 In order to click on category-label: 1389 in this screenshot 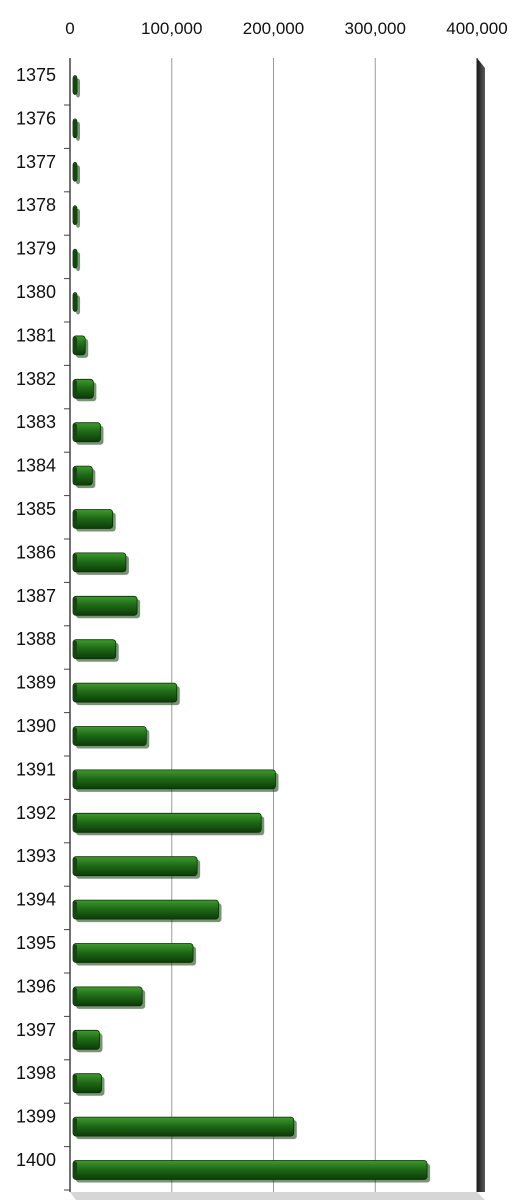, I will do `click(36, 683)`.